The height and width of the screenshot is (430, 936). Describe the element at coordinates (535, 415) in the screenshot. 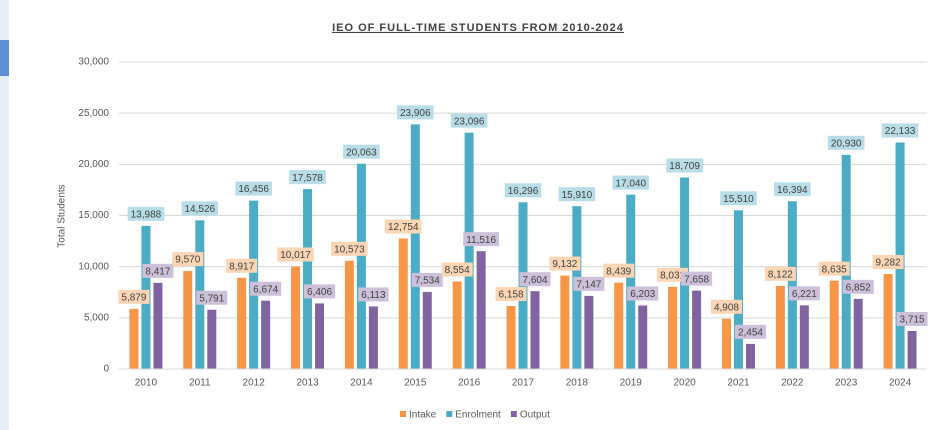

I see `legend-label: Output` at that location.